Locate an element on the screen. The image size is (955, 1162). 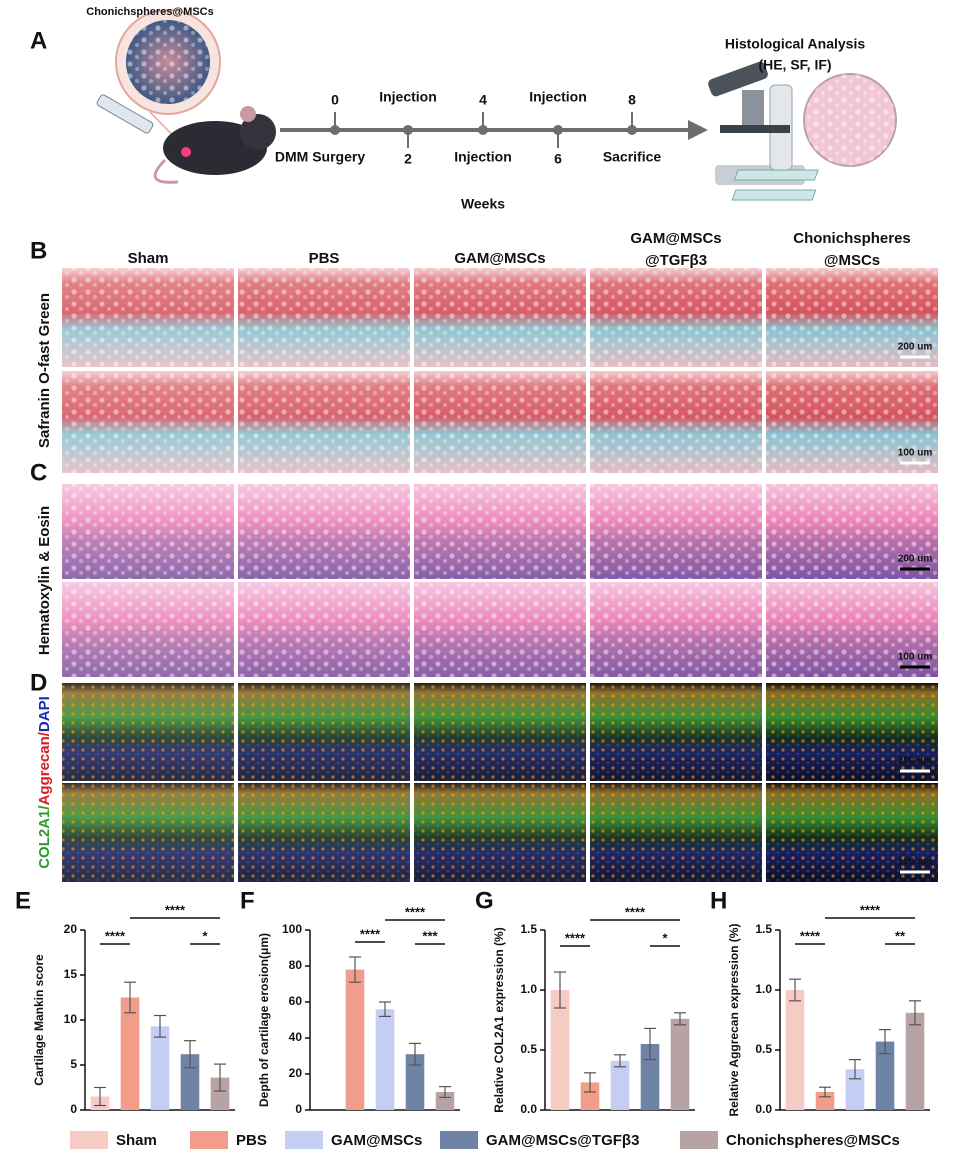
y-tick-label: 5 is located at coordinates (73, 1064).